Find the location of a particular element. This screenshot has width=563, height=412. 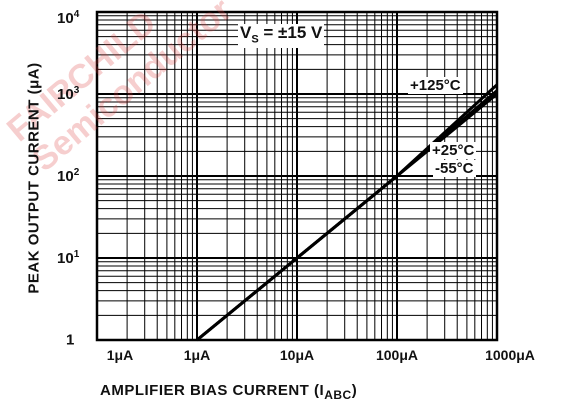

y-tick-label: 10¹ is located at coordinates (68, 258).